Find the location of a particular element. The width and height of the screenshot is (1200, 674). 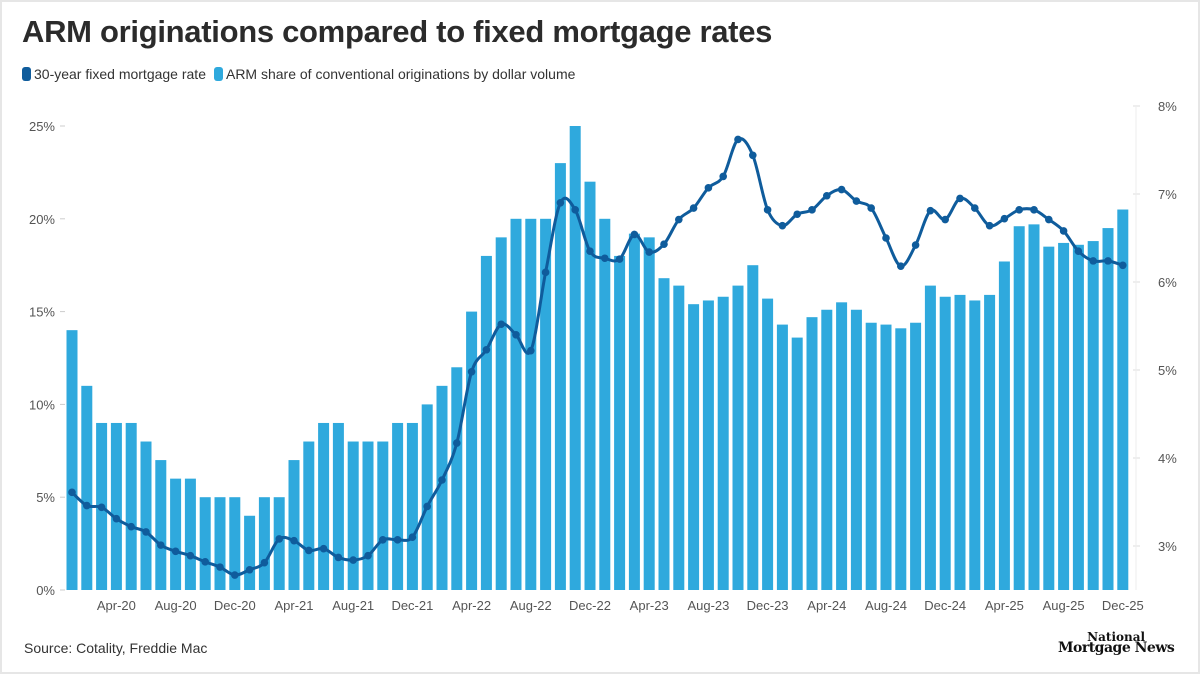

right-axis-tick-label: 6% is located at coordinates (1167, 282).